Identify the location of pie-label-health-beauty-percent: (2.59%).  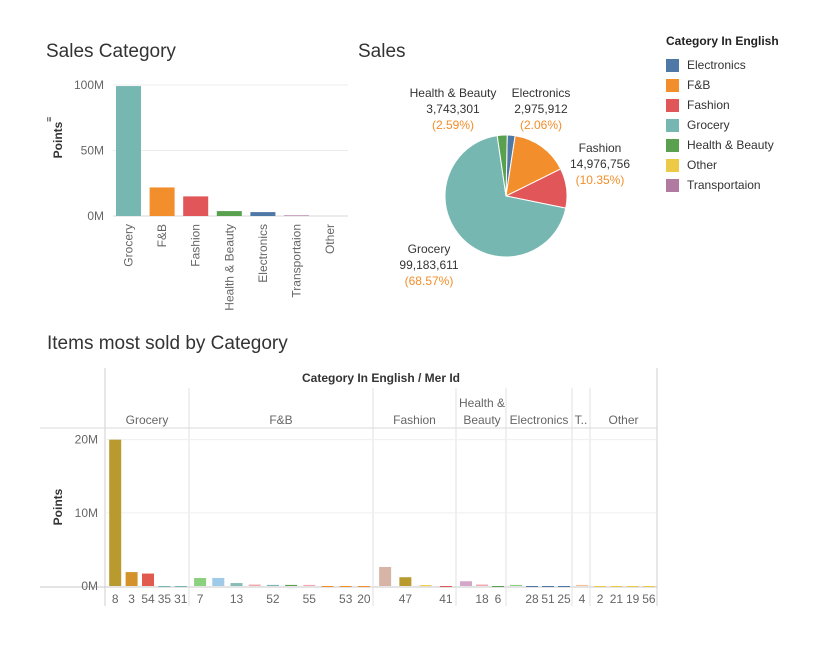
(453, 125).